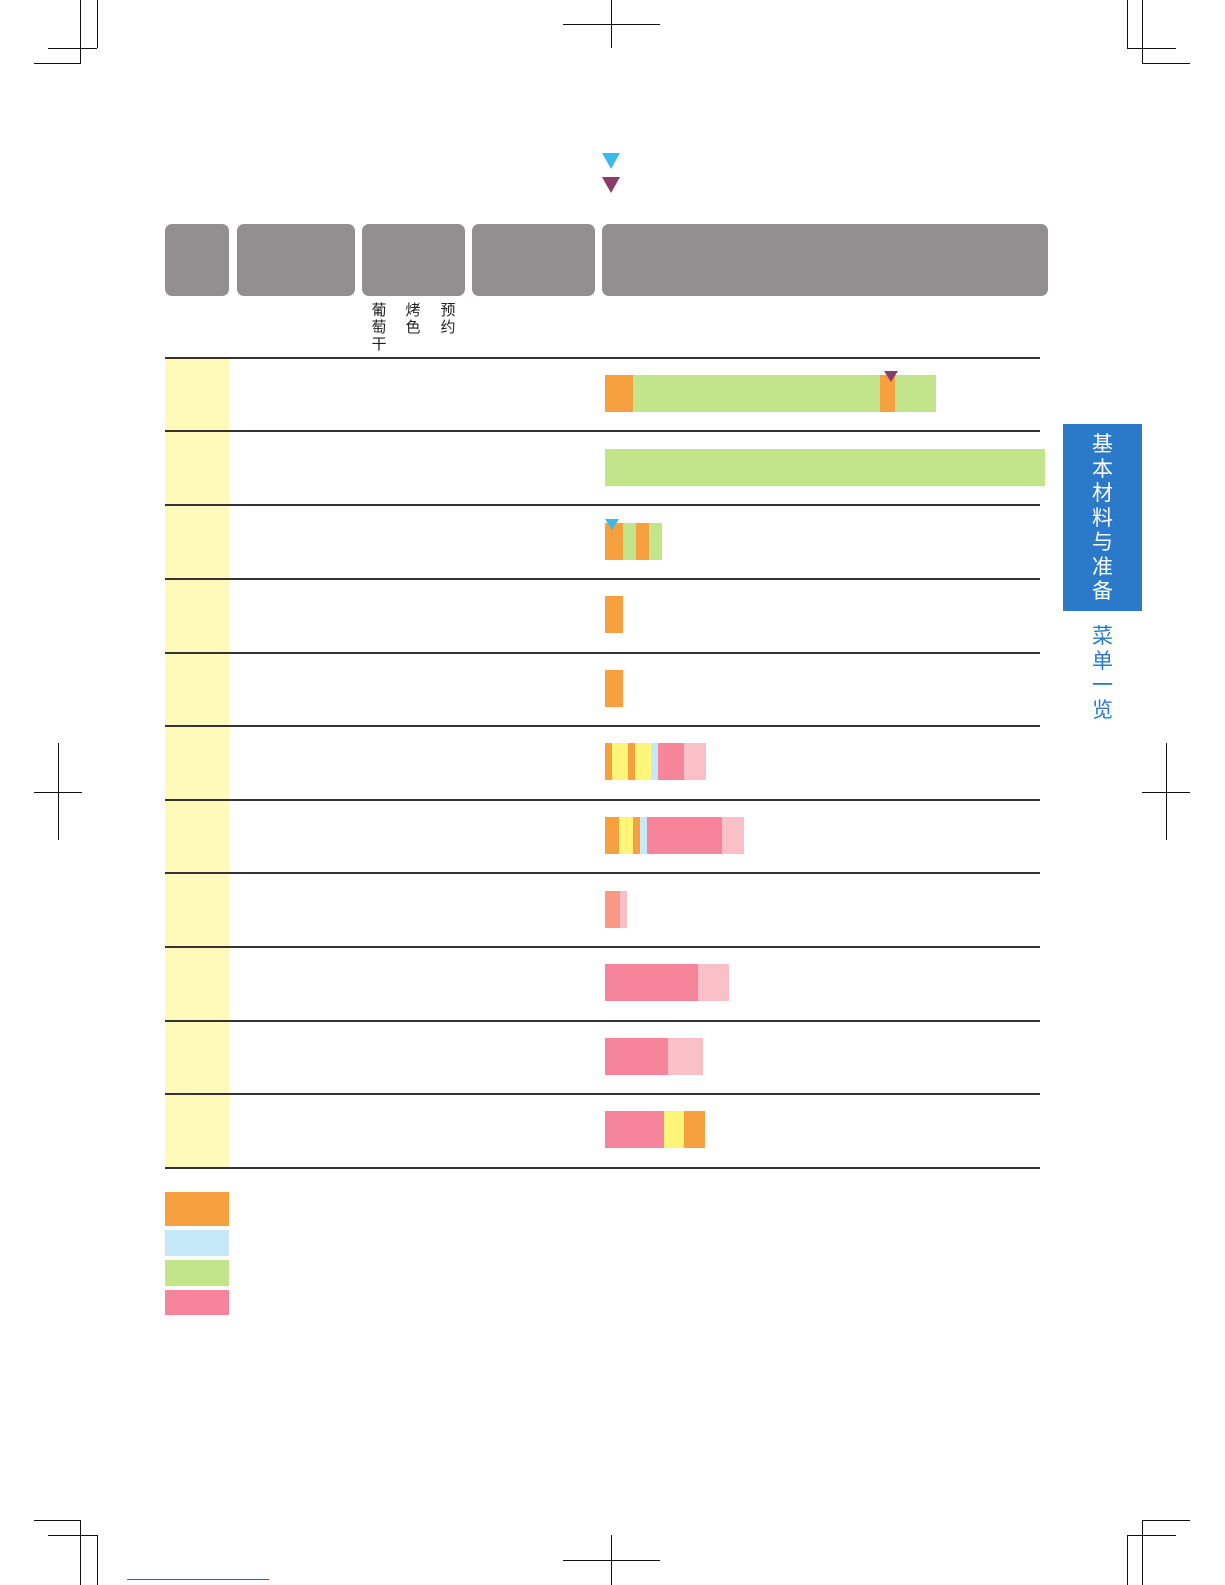 The height and width of the screenshot is (1585, 1225). I want to click on legend-swatch-light-blue, so click(197, 1243).